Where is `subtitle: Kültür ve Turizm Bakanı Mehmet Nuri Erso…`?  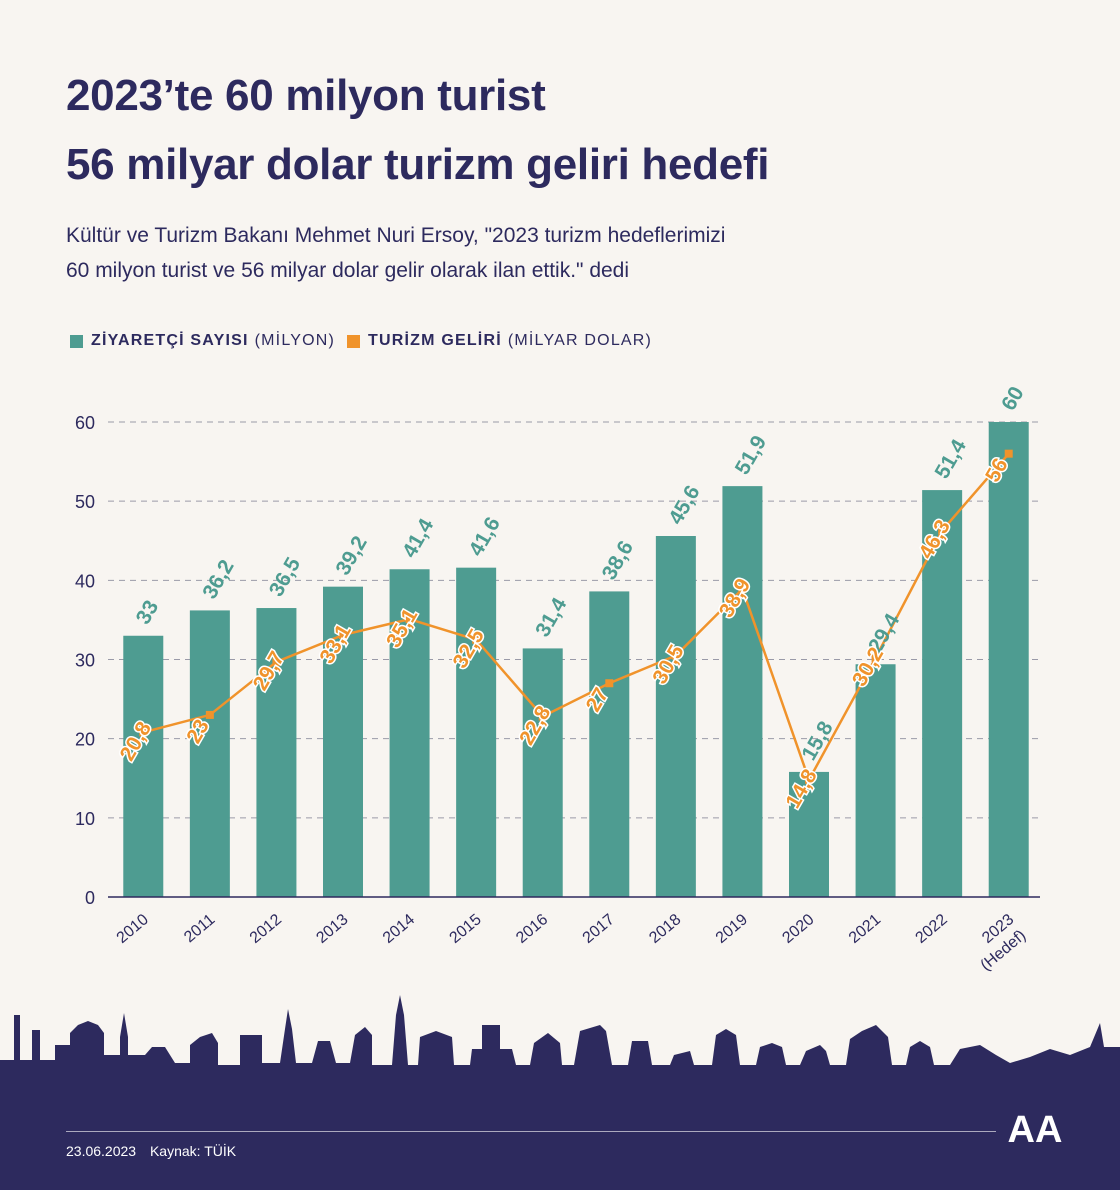
subtitle: Kültür ve Turizm Bakanı Mehmet Nuri Erso… is located at coordinates (566, 253).